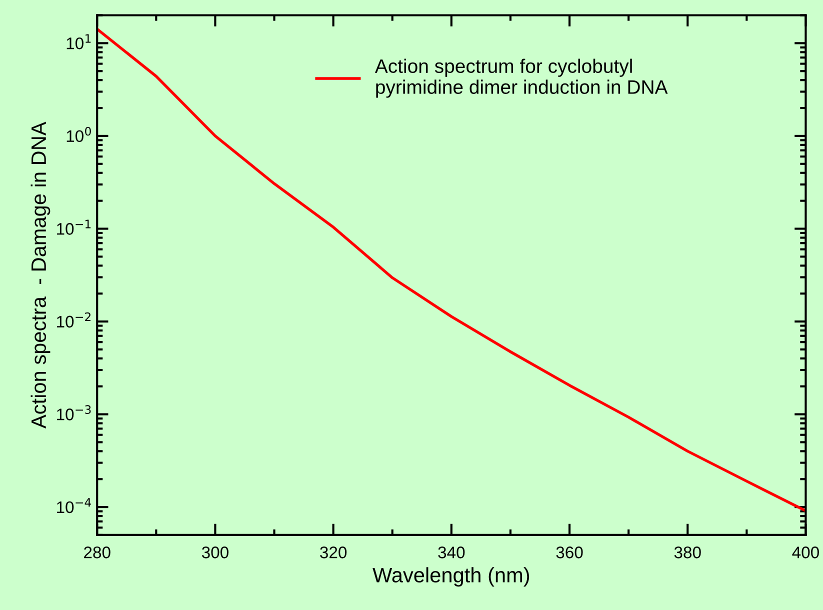 The image size is (823, 610). I want to click on y-tick-label: 10$^{−3}$, so click(74, 412).